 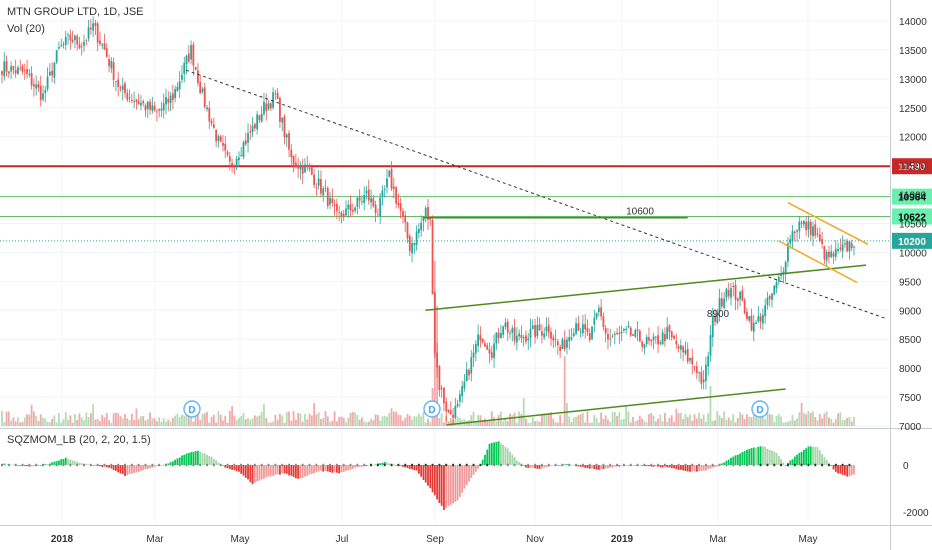 I want to click on price-axis-tick: 12000, so click(x=913, y=138).